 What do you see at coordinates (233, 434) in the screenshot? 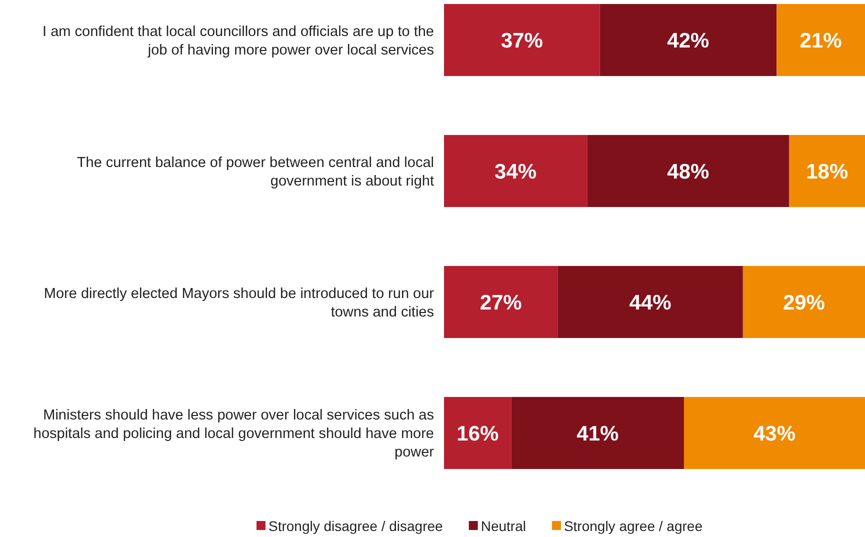
I see `y-tick-label: Ministers should have less power over local services such as hospitals and policing and local government should have more power` at bounding box center [233, 434].